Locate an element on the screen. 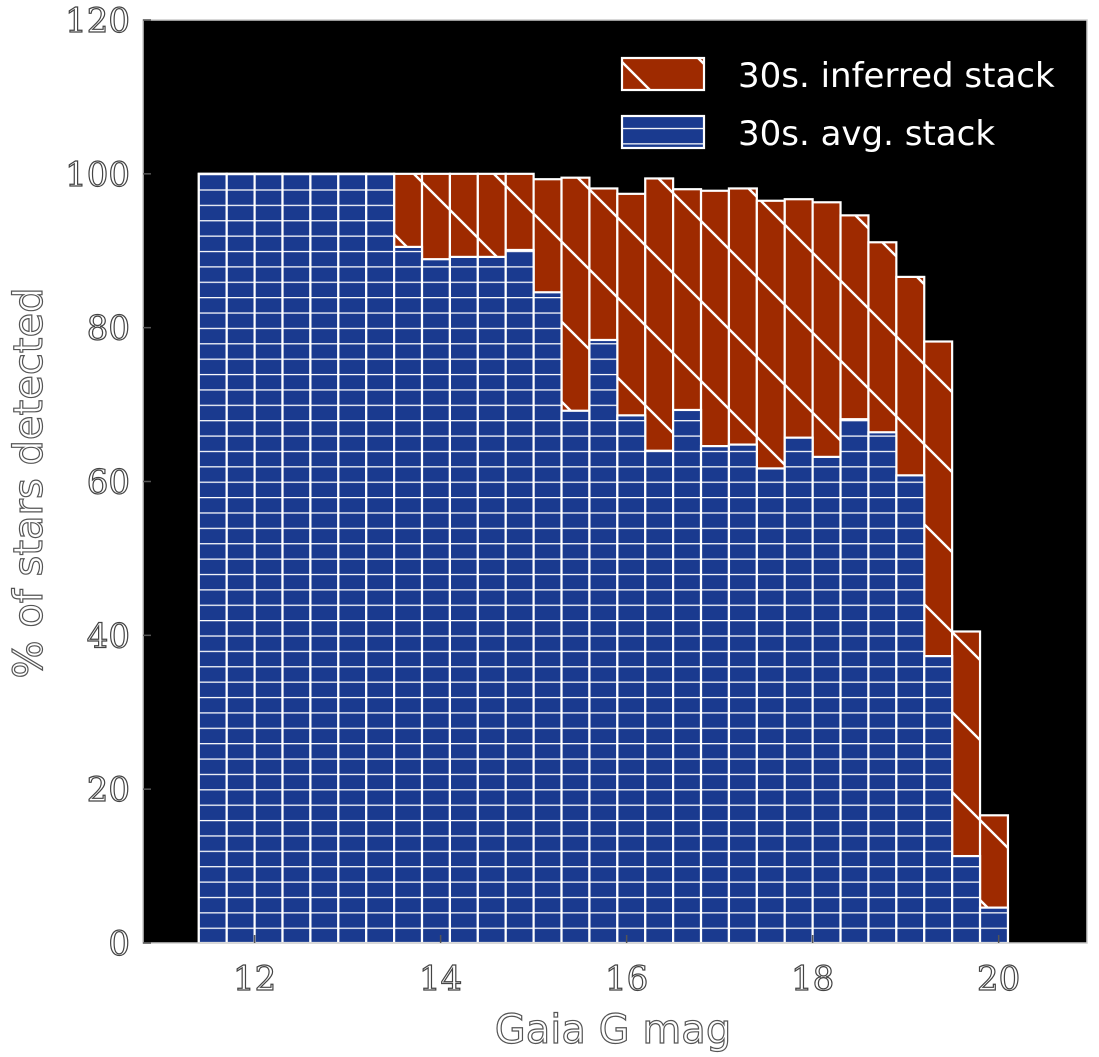 Image resolution: width=1099 pixels, height=1057 pixels. y-tick-label-60: 60 is located at coordinates (108, 483).